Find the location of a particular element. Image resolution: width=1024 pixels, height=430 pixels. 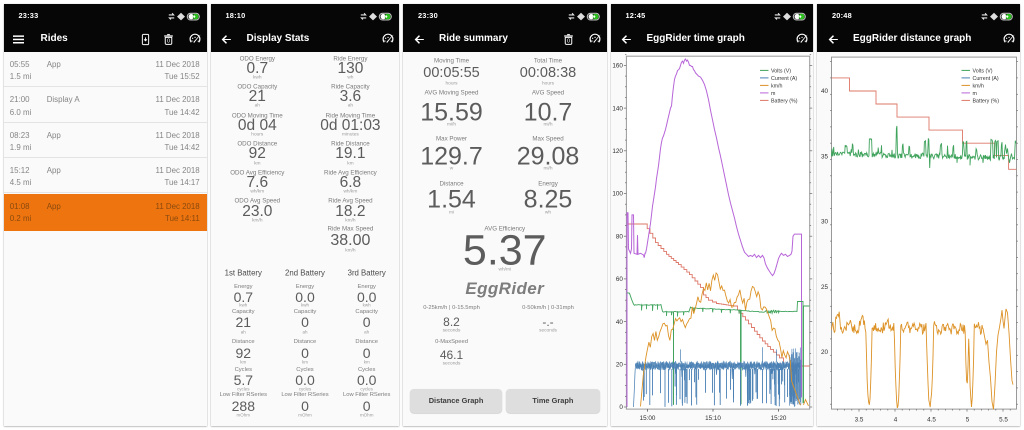

svg-text: 120 is located at coordinates (617, 151).